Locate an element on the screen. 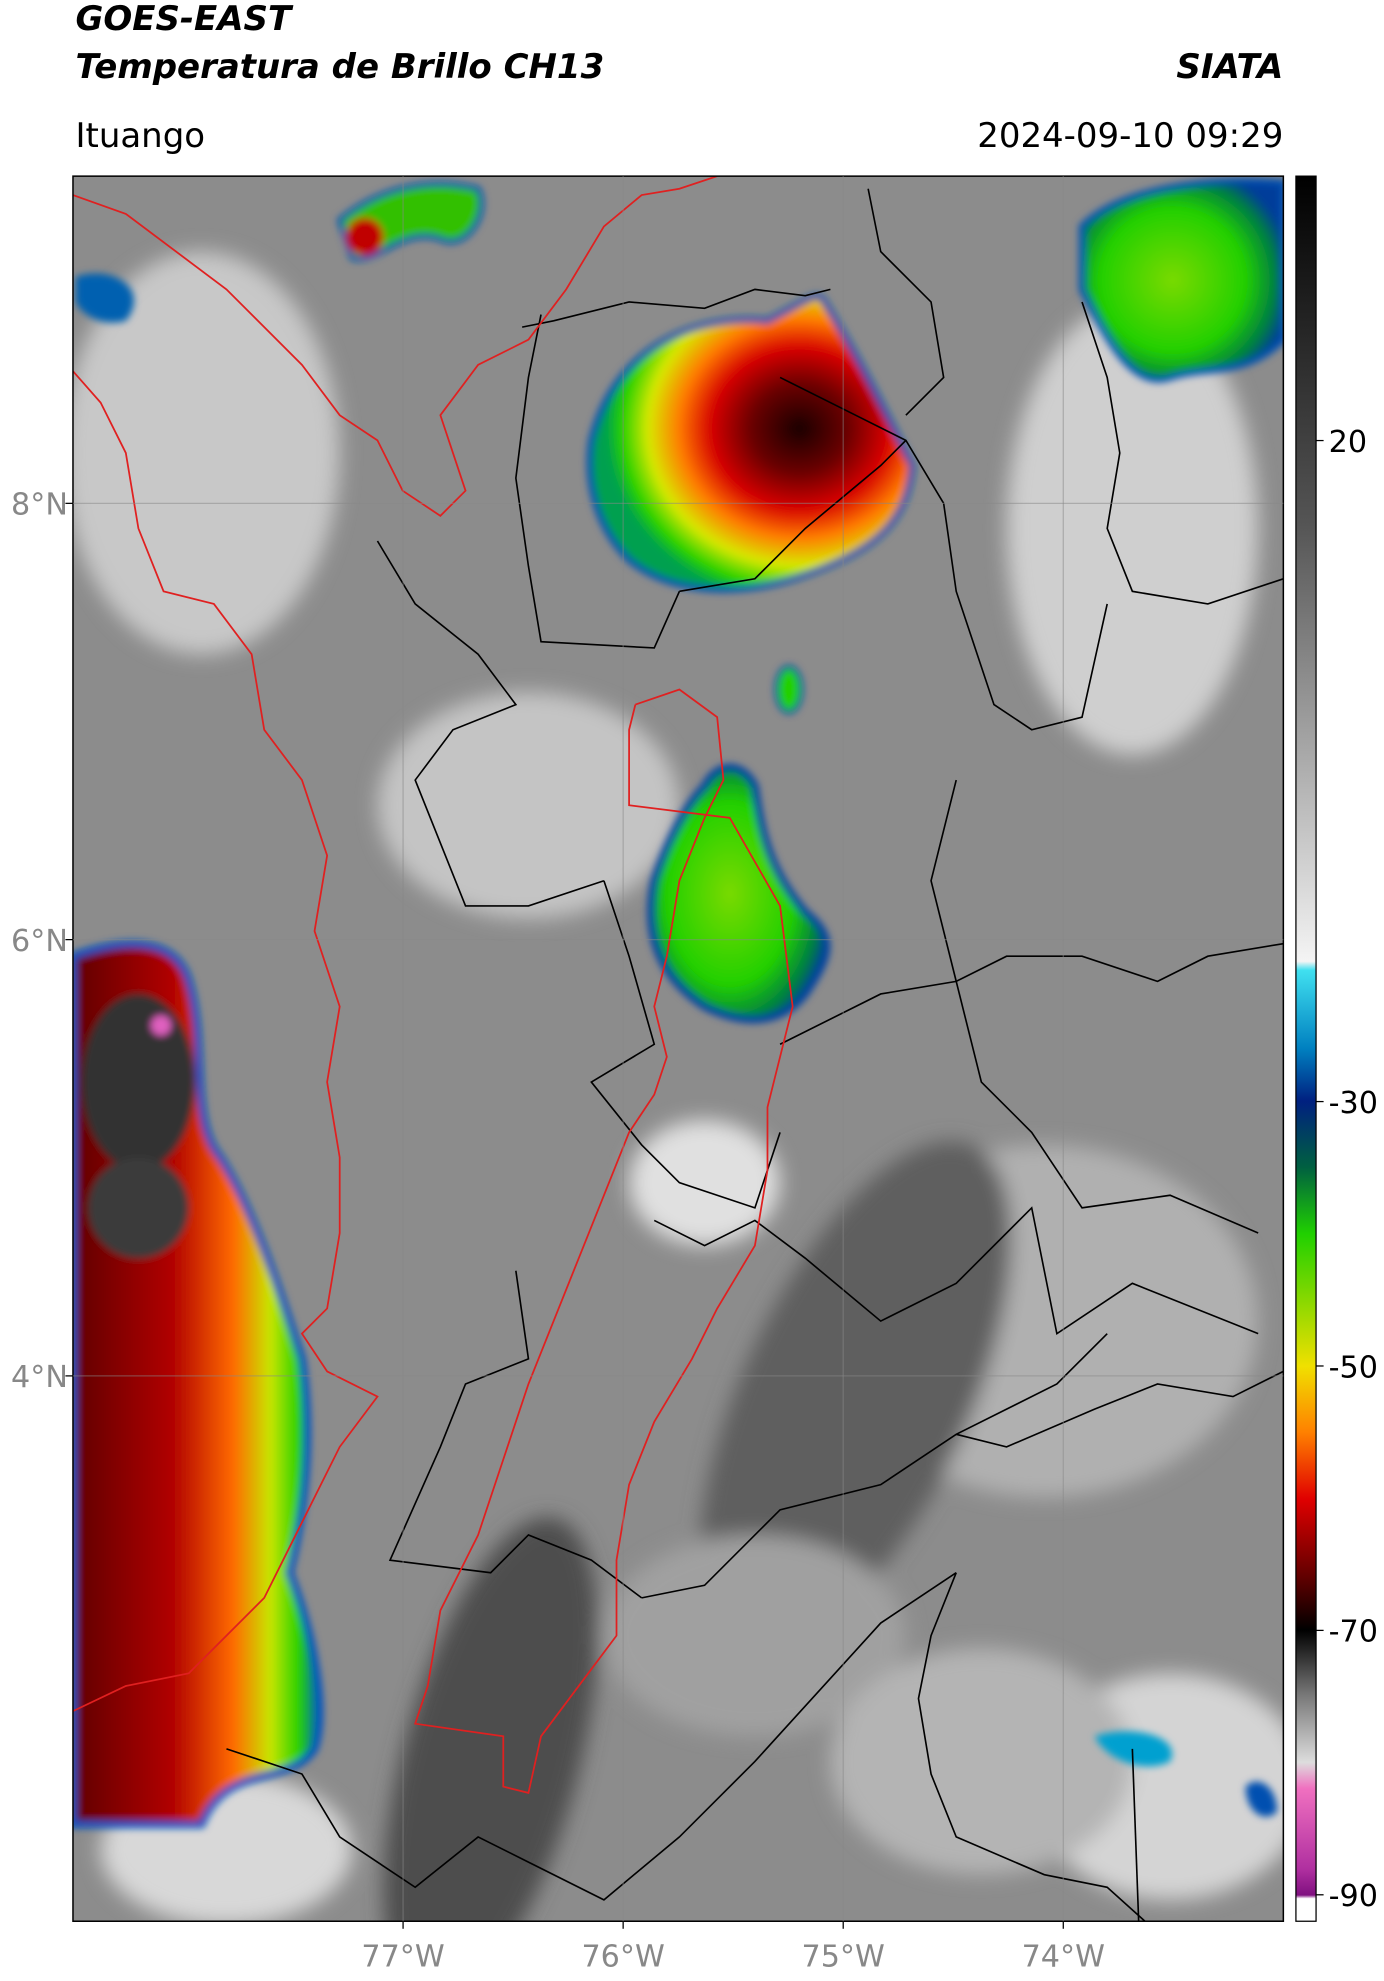 Image resolution: width=1384 pixels, height=1981 pixels. colorbar-tick-label: -90 is located at coordinates (1353, 1896).